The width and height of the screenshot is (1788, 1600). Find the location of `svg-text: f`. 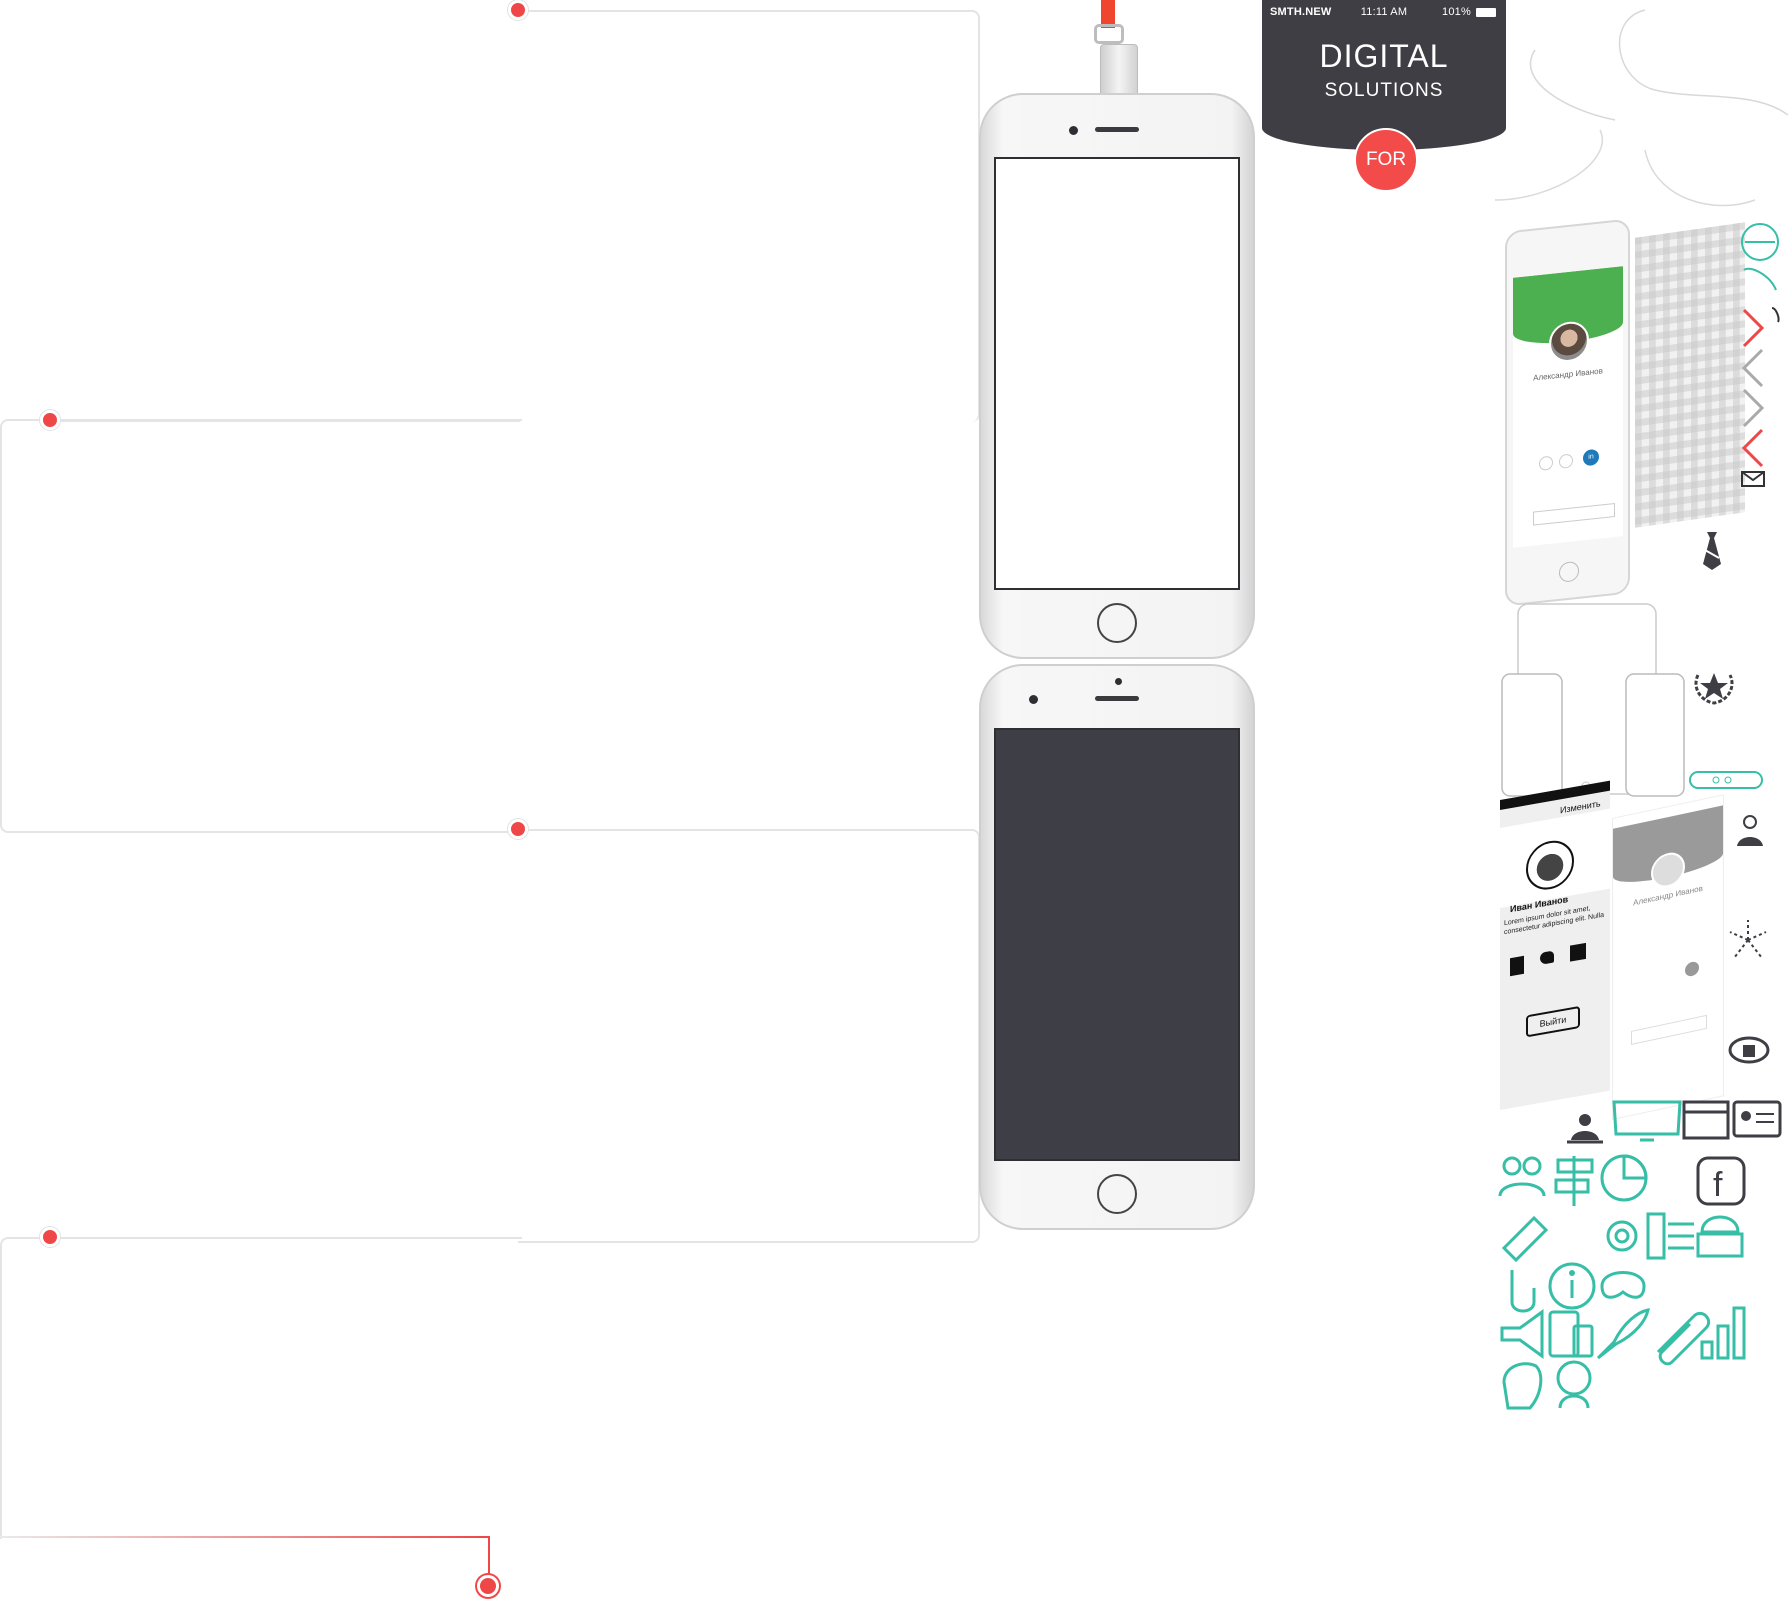

svg-text: f is located at coordinates (1718, 1185).